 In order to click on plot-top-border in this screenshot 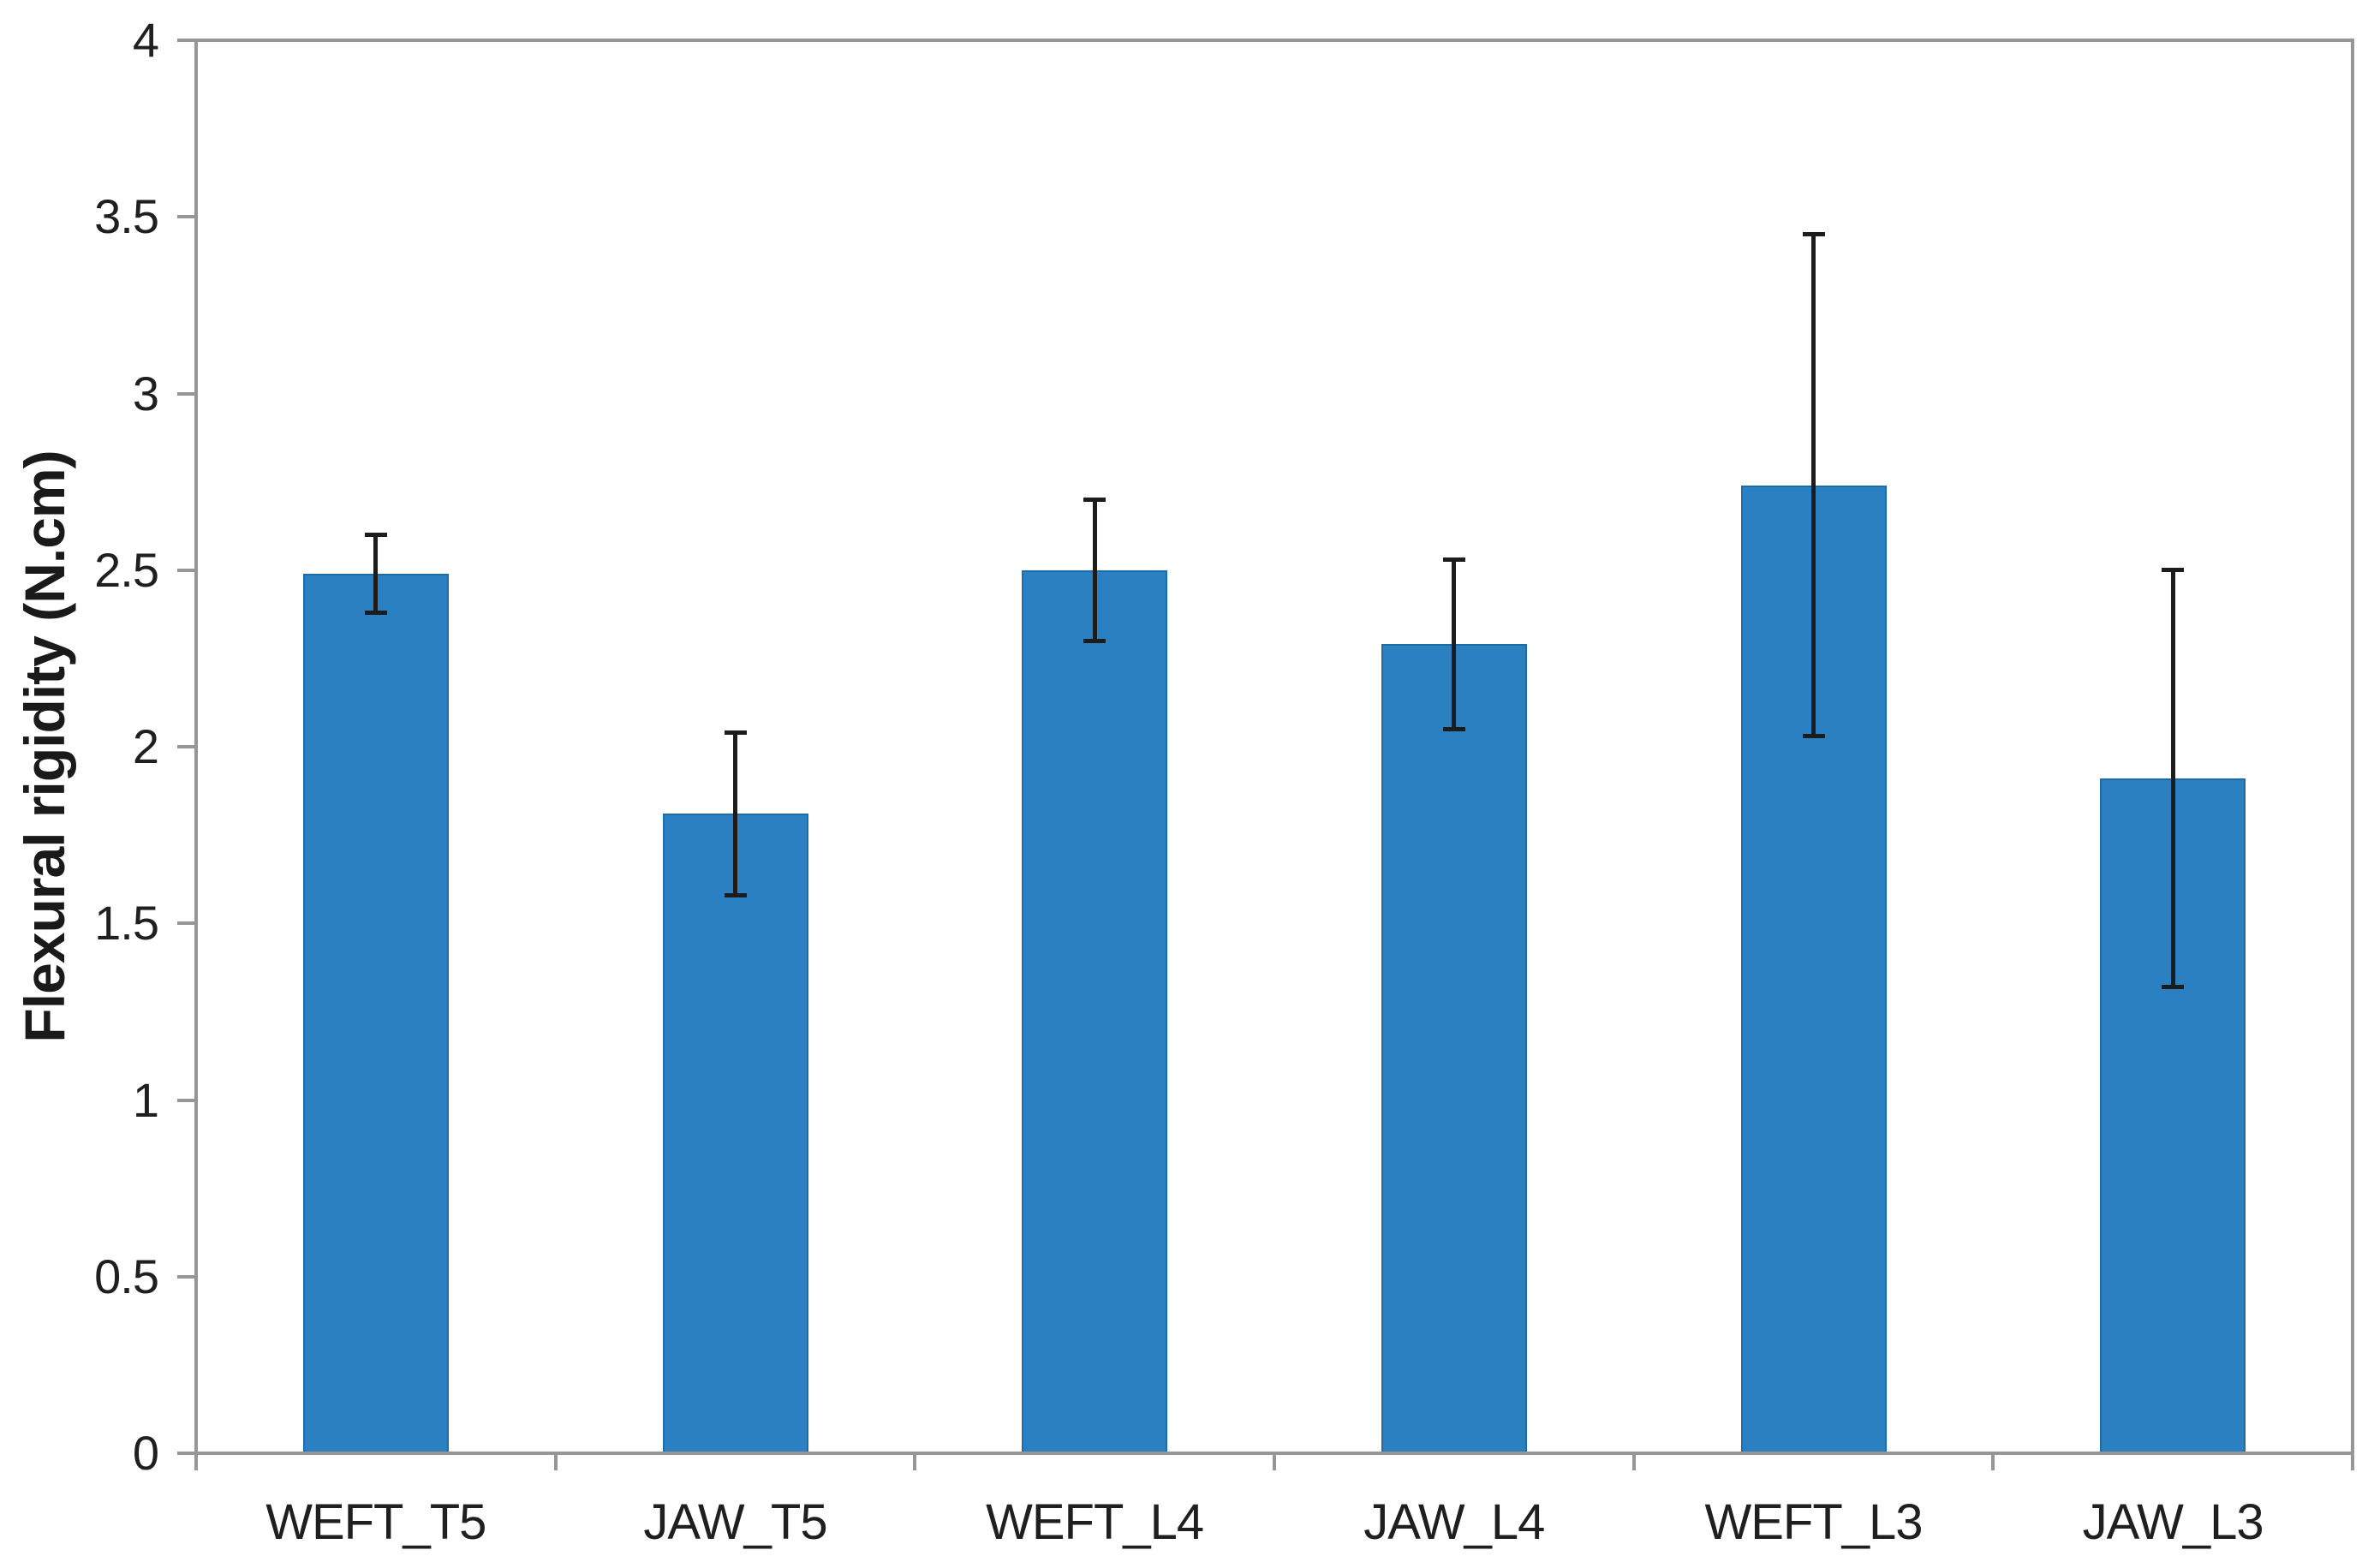, I will do `click(1274, 40)`.